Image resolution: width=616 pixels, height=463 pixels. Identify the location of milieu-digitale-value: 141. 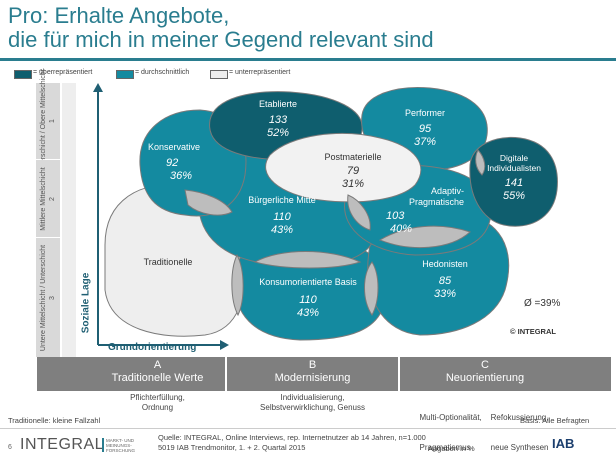
(514, 183).